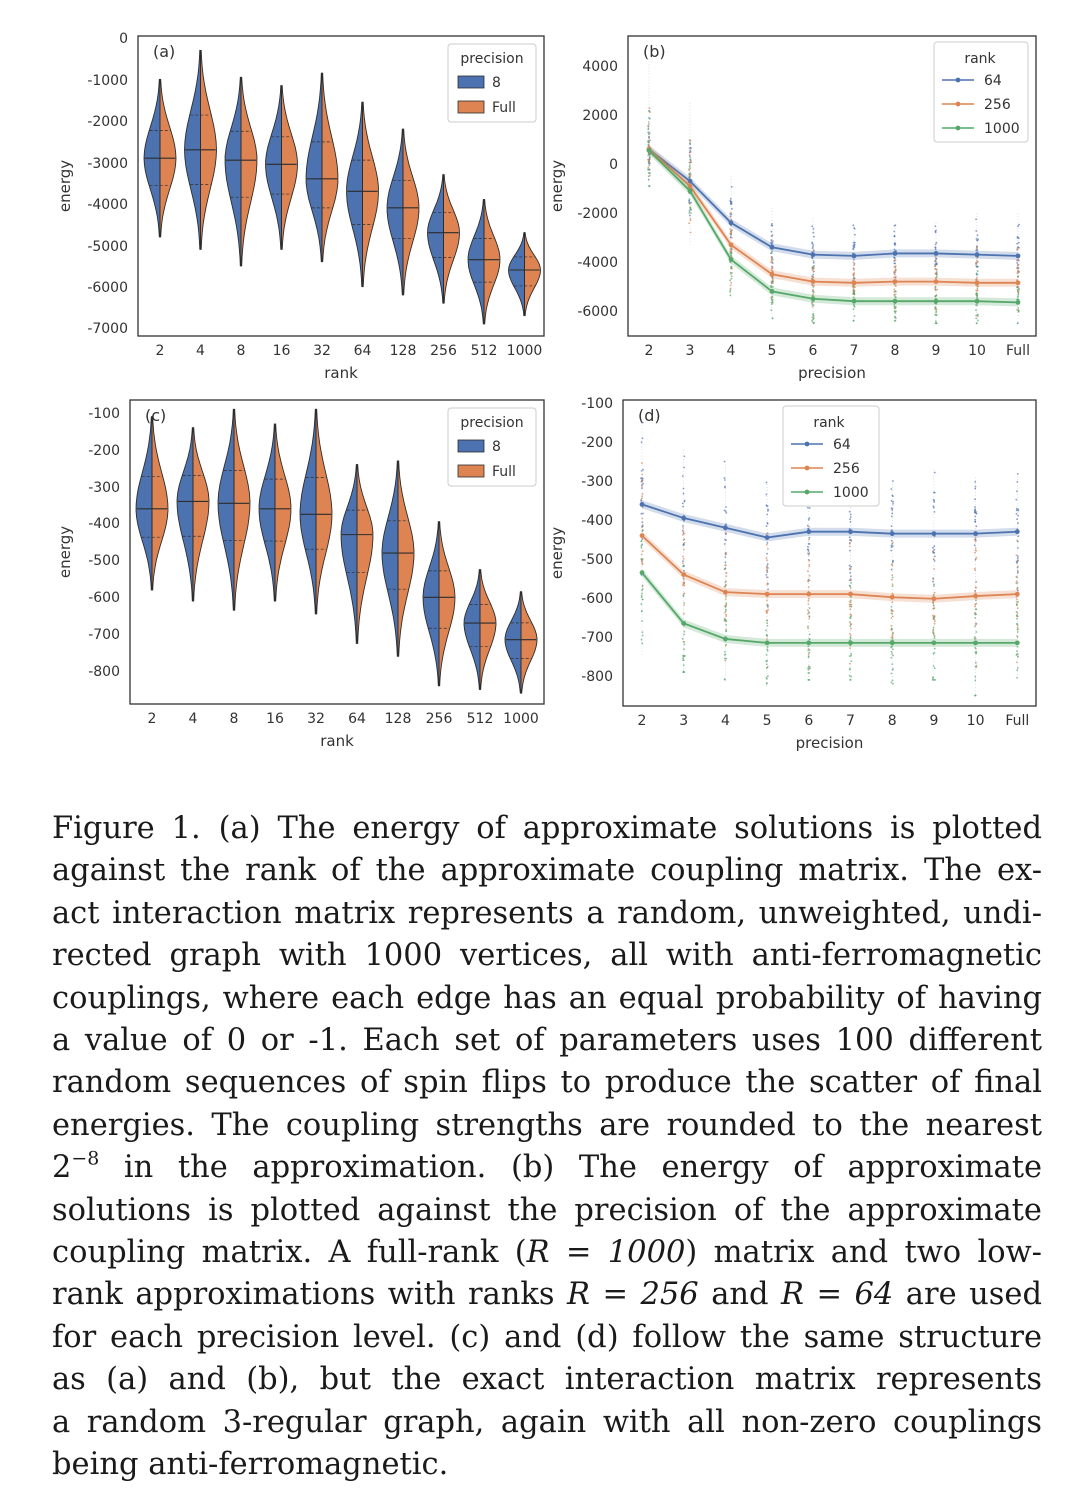 This screenshot has width=1080, height=1512. What do you see at coordinates (846, 469) in the screenshot?
I see `legend-entry-label: 256` at bounding box center [846, 469].